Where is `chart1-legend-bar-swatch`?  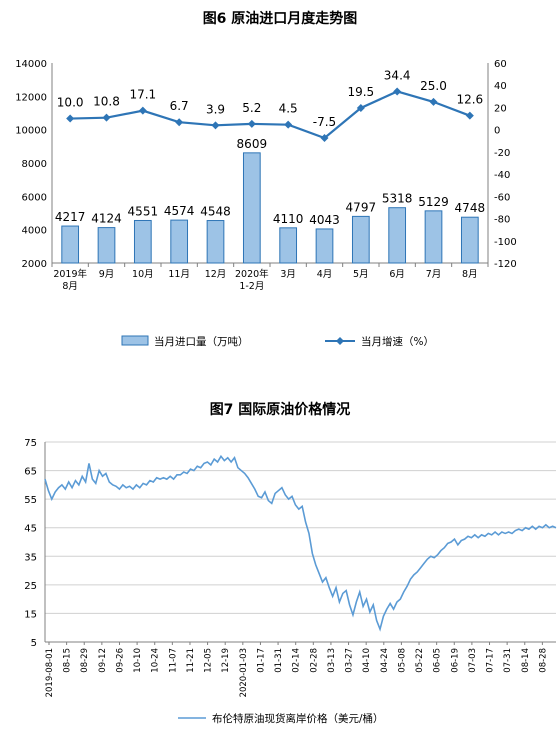 chart1-legend-bar-swatch is located at coordinates (135, 340).